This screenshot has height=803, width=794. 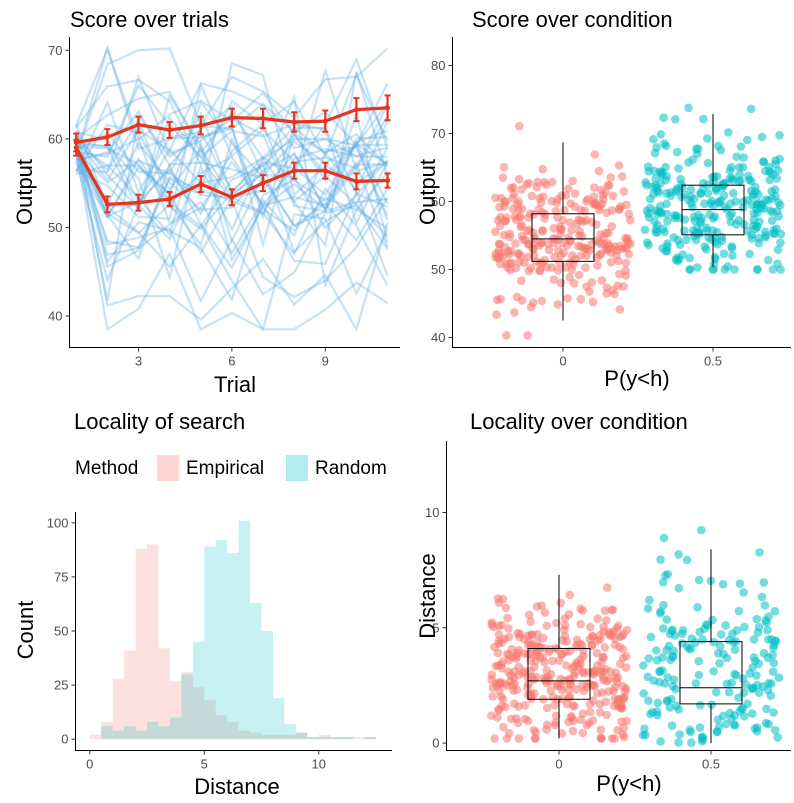 What do you see at coordinates (318, 764) in the screenshot?
I see `x-tick-label: 10` at bounding box center [318, 764].